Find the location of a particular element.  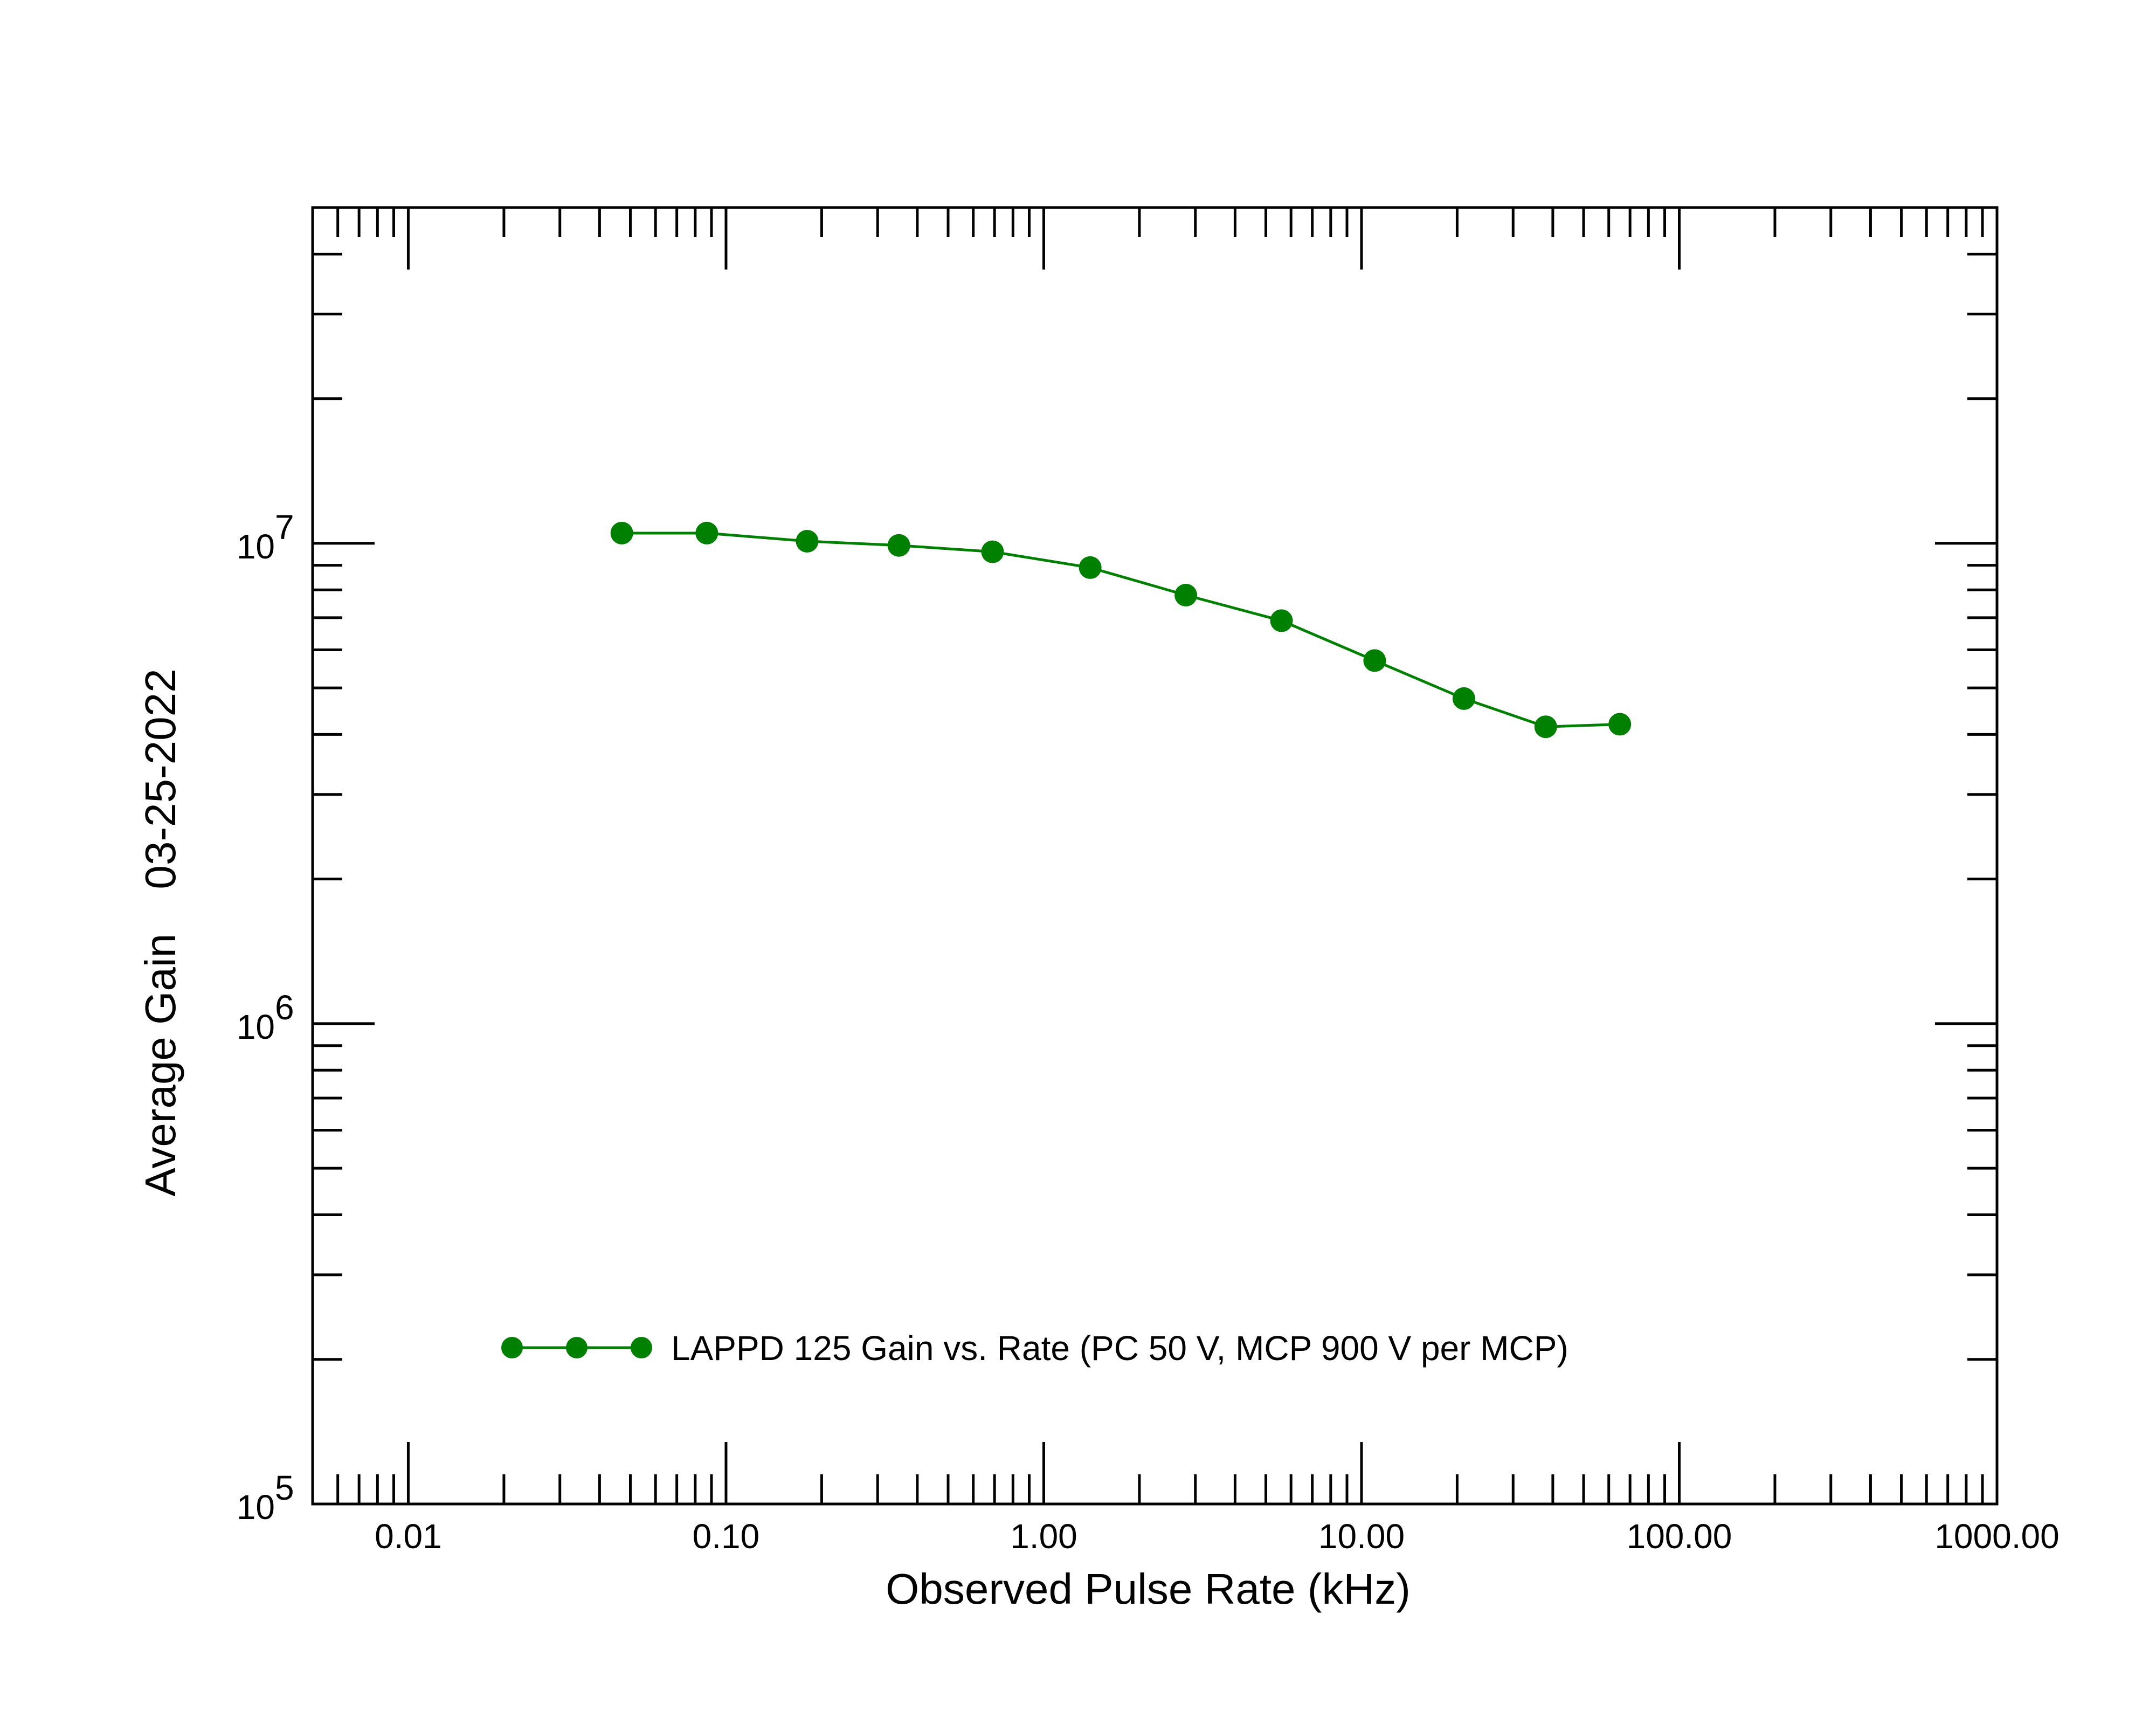

x-tick-label: 1000.00 is located at coordinates (1997, 1536).